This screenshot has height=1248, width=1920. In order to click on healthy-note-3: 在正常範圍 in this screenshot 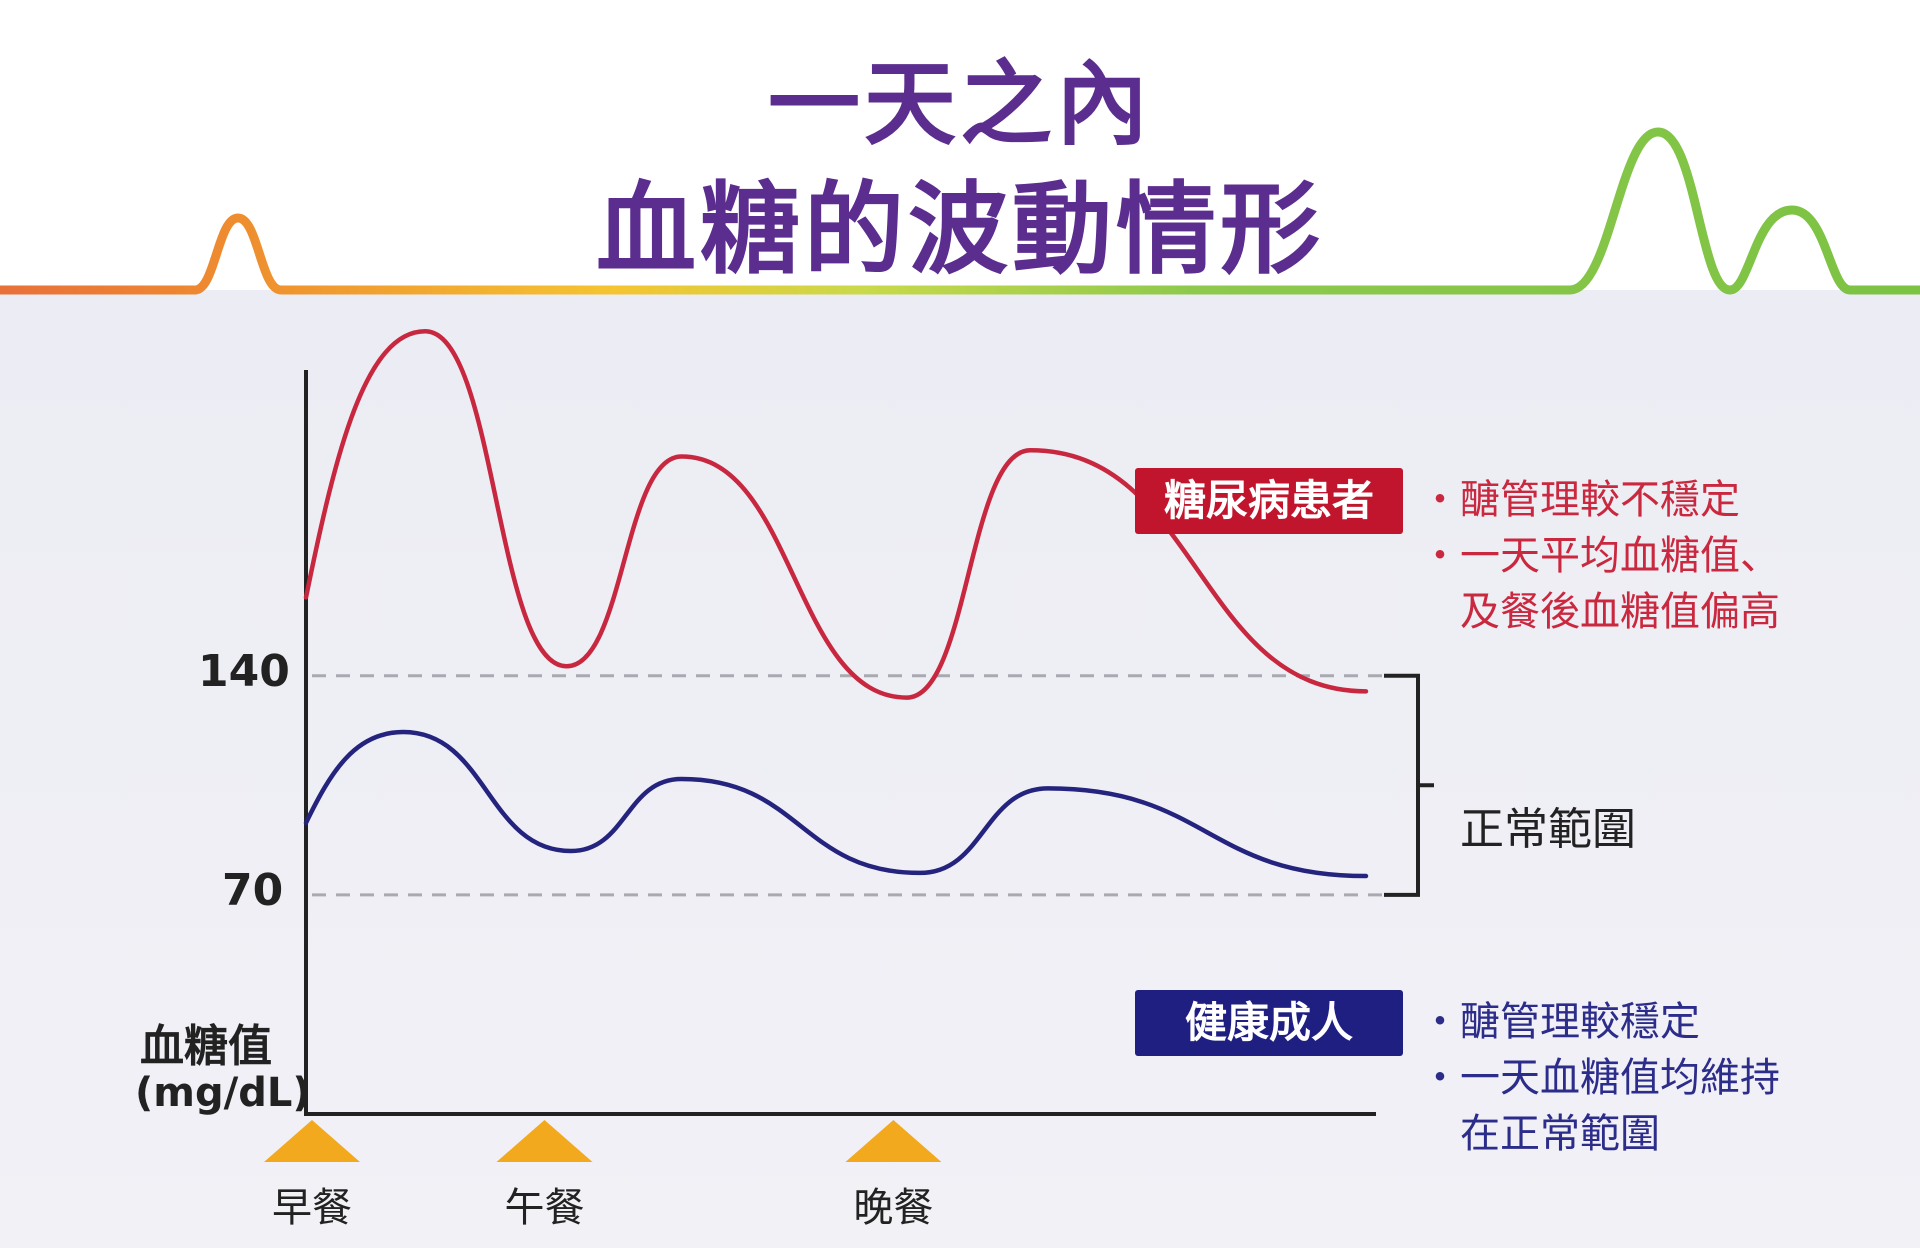, I will do `click(1560, 1134)`.